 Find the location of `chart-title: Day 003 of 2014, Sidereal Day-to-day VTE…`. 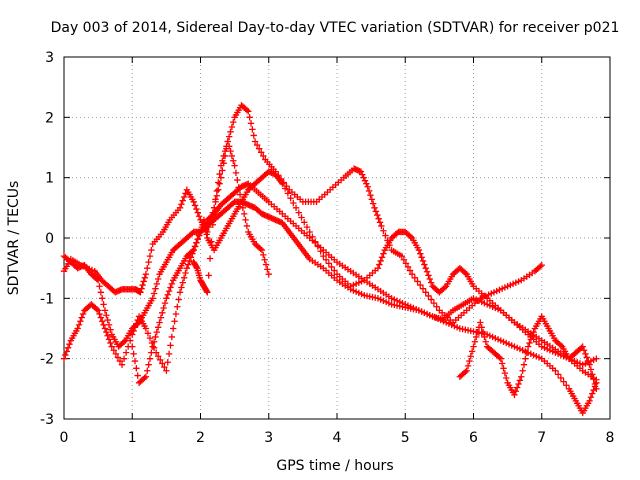

chart-title: Day 003 of 2014, Sidereal Day-to-day VTE… is located at coordinates (335, 28).